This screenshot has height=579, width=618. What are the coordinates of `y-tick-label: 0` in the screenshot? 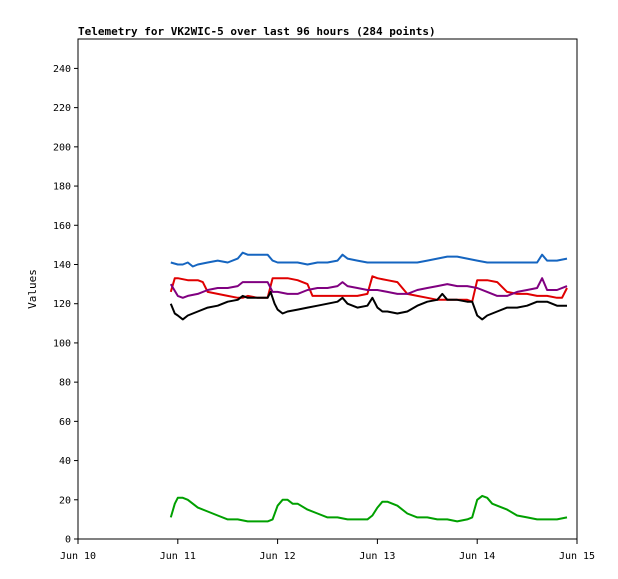 It's located at (68, 540).